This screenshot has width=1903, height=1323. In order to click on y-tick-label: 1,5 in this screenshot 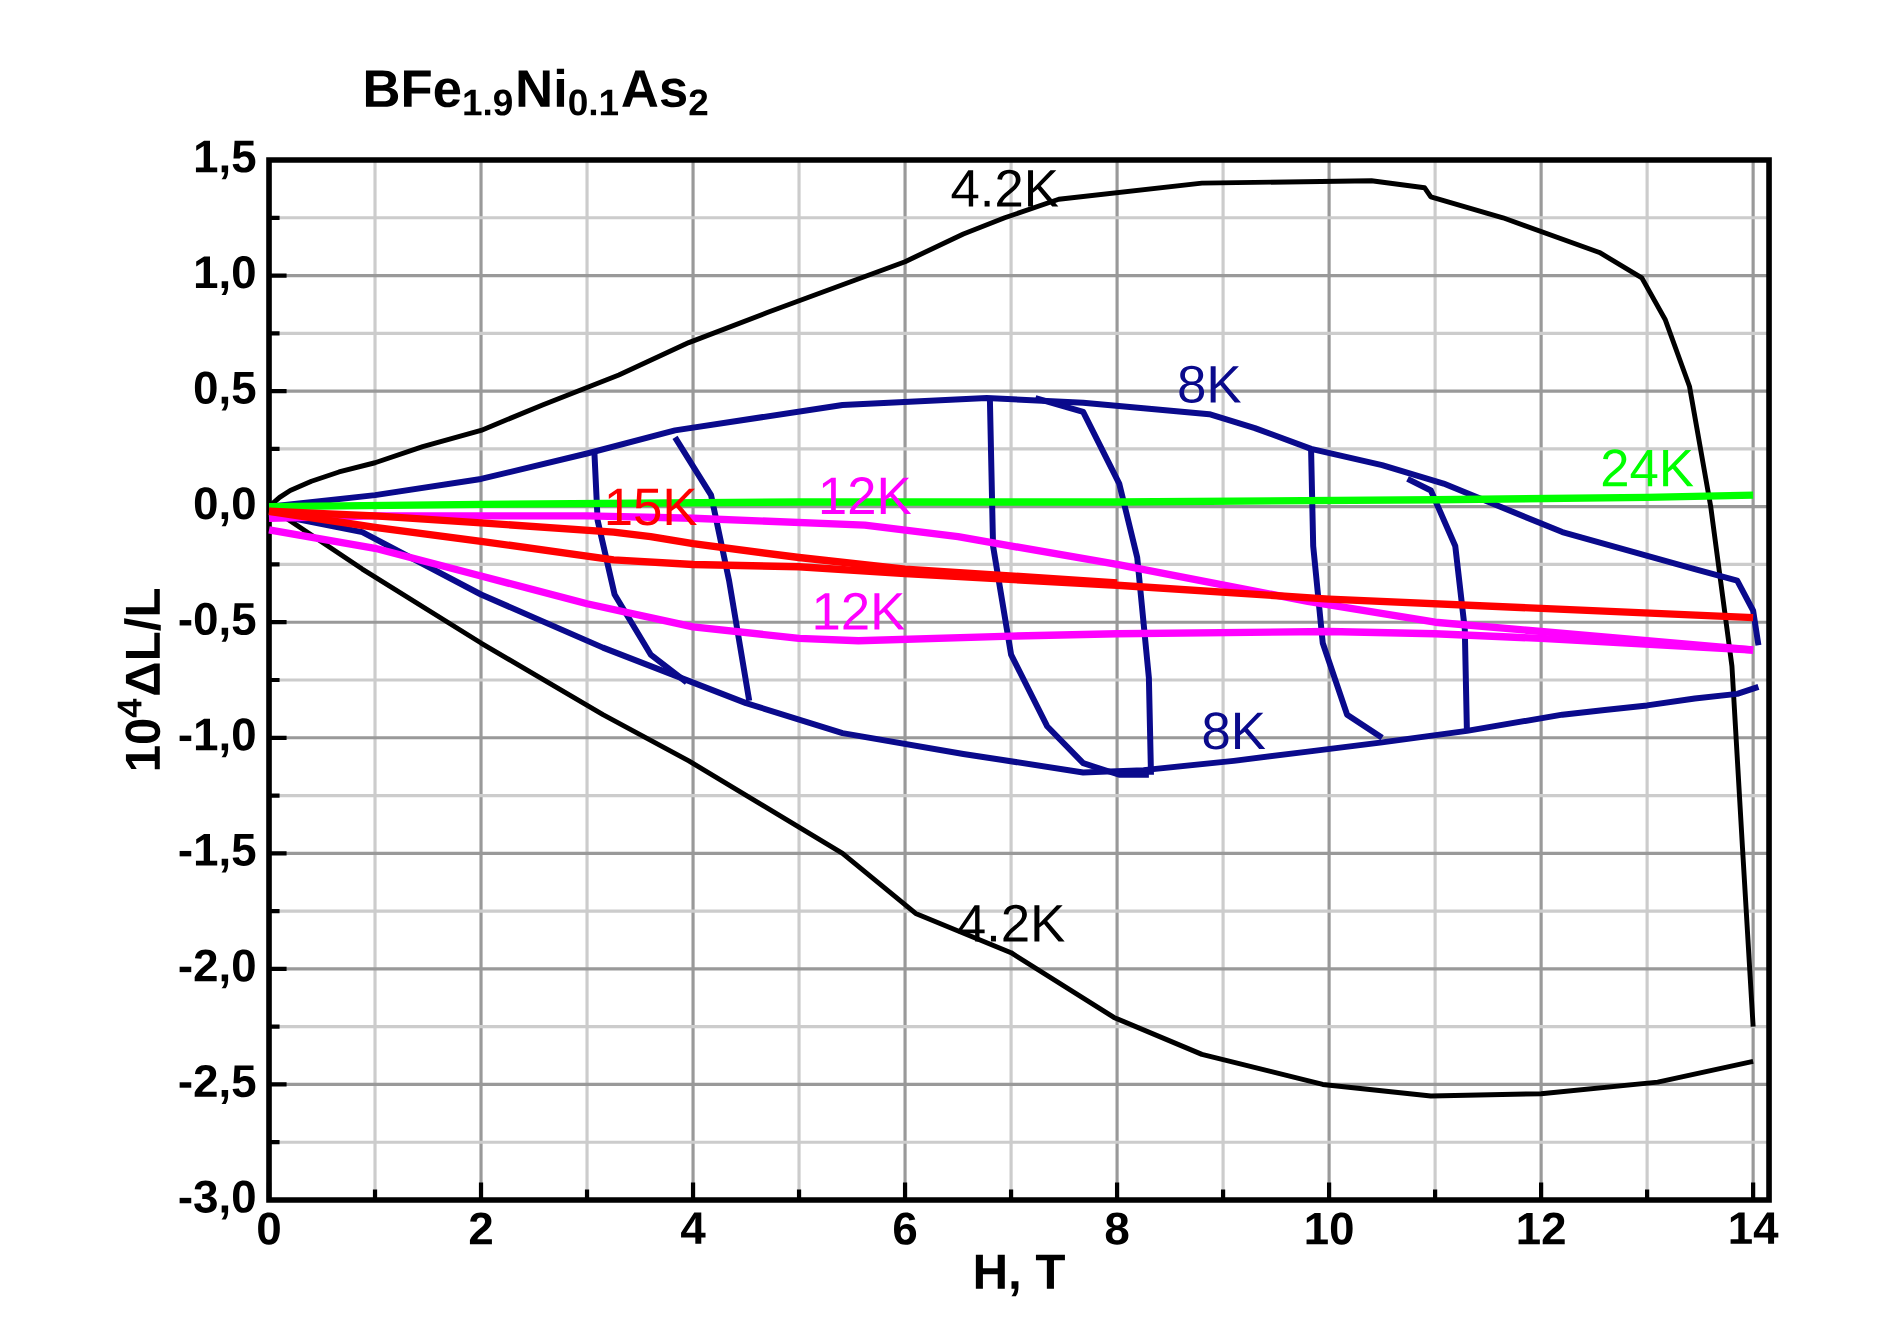, I will do `click(225, 160)`.